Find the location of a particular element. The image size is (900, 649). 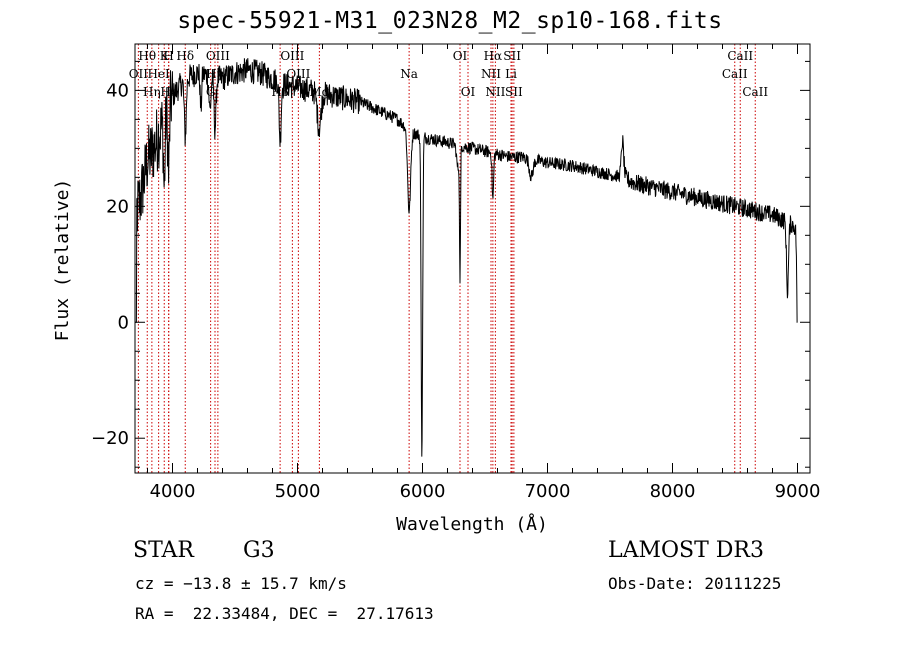

y-tick-label: −20 is located at coordinates (110, 438).